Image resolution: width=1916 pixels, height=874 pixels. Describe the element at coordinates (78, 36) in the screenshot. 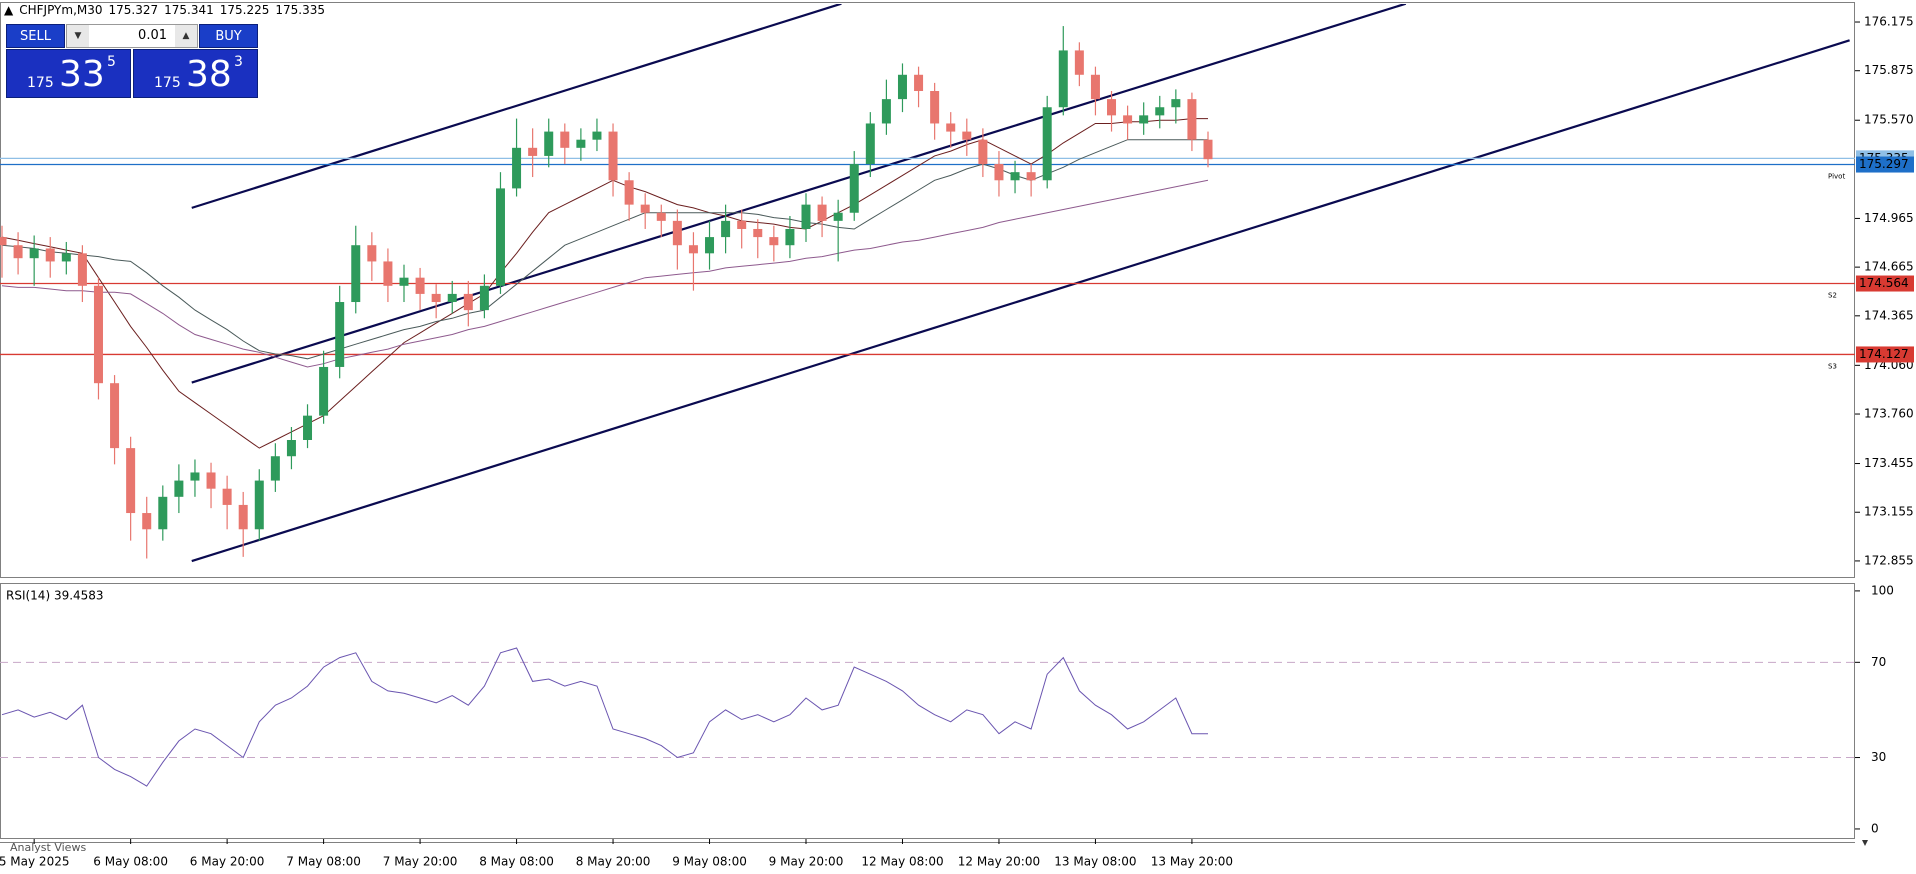

I see `volume-down: ▼` at that location.